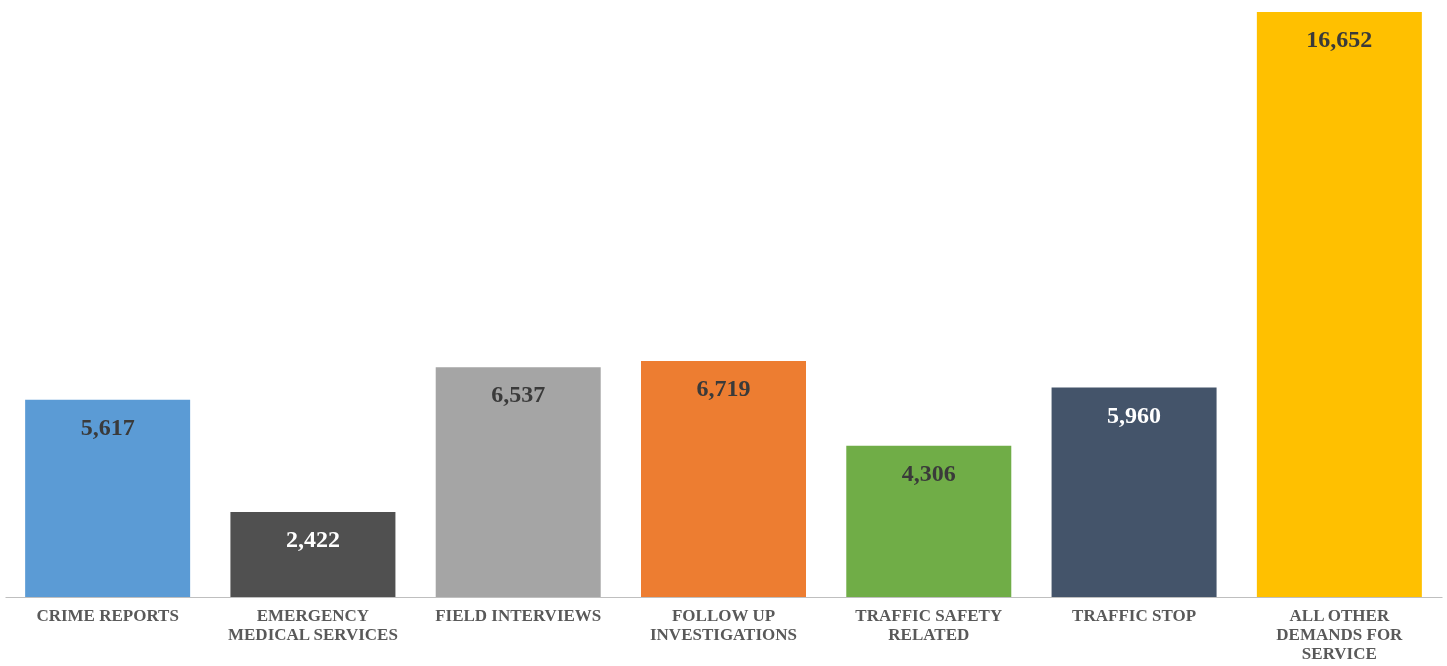 This screenshot has width=1447, height=666. Describe the element at coordinates (518, 394) in the screenshot. I see `data-label: 6,537` at that location.